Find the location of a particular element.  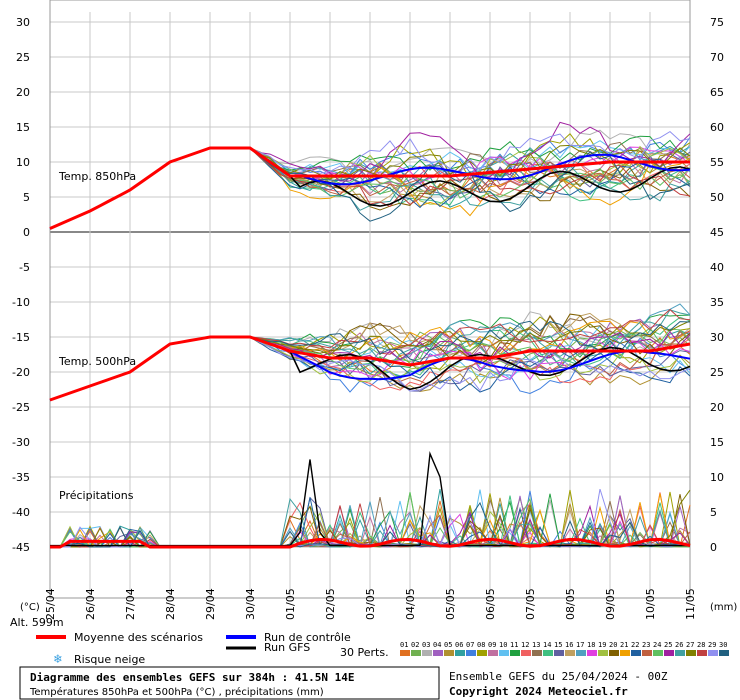

pert-id-label: 26 is located at coordinates (679, 645).